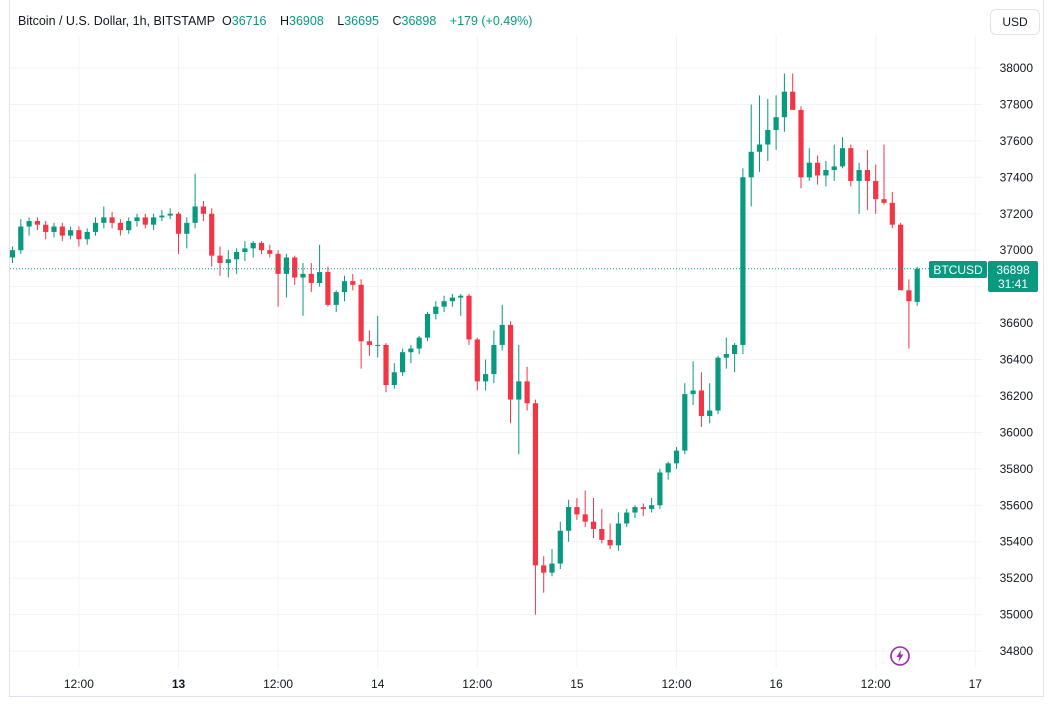  I want to click on y-tick-label: 35800, so click(1017, 469).